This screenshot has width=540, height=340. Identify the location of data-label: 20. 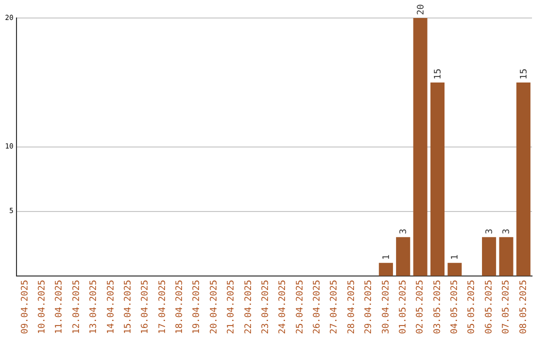
(421, 9).